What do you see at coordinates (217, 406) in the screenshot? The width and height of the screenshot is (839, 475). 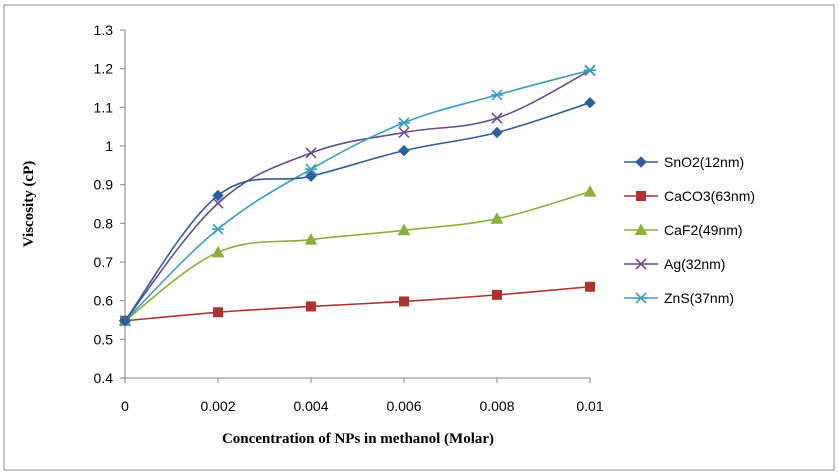 I see `x-tick-label: 0.002` at bounding box center [217, 406].